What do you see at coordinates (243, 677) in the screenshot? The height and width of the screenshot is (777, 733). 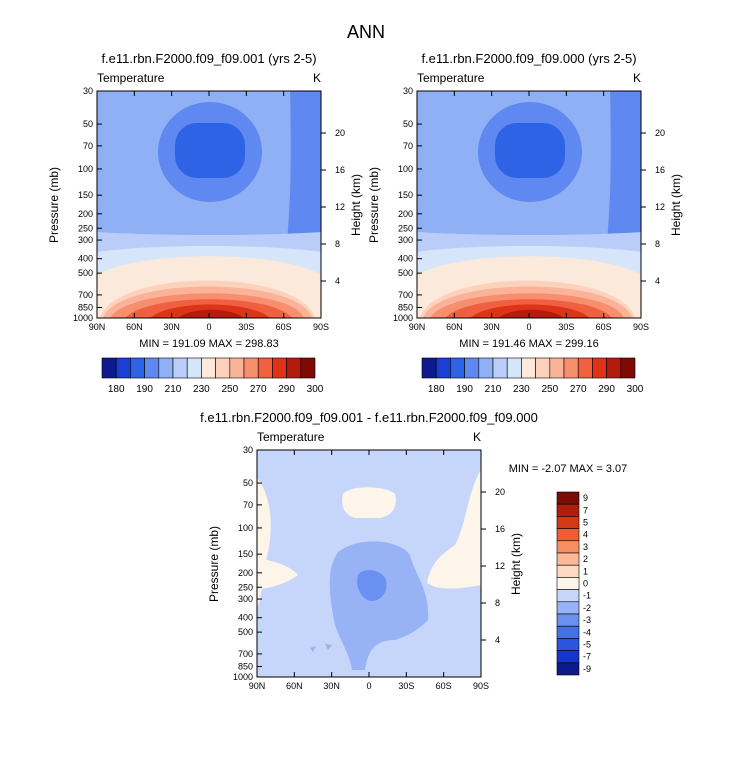 I see `panel-c-ytick-label: 1000` at bounding box center [243, 677].